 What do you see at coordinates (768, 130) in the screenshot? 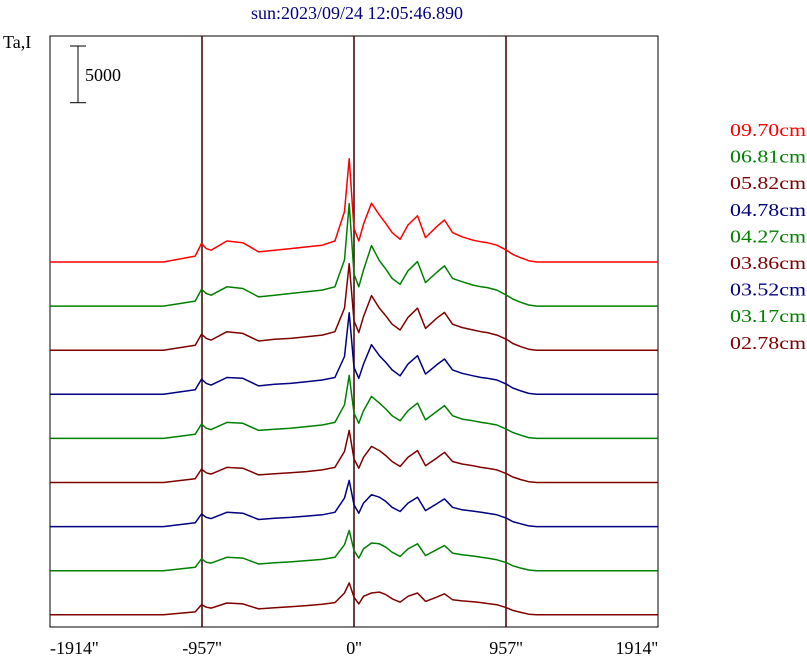
I see `legend-entry: 09.70cm` at bounding box center [768, 130].